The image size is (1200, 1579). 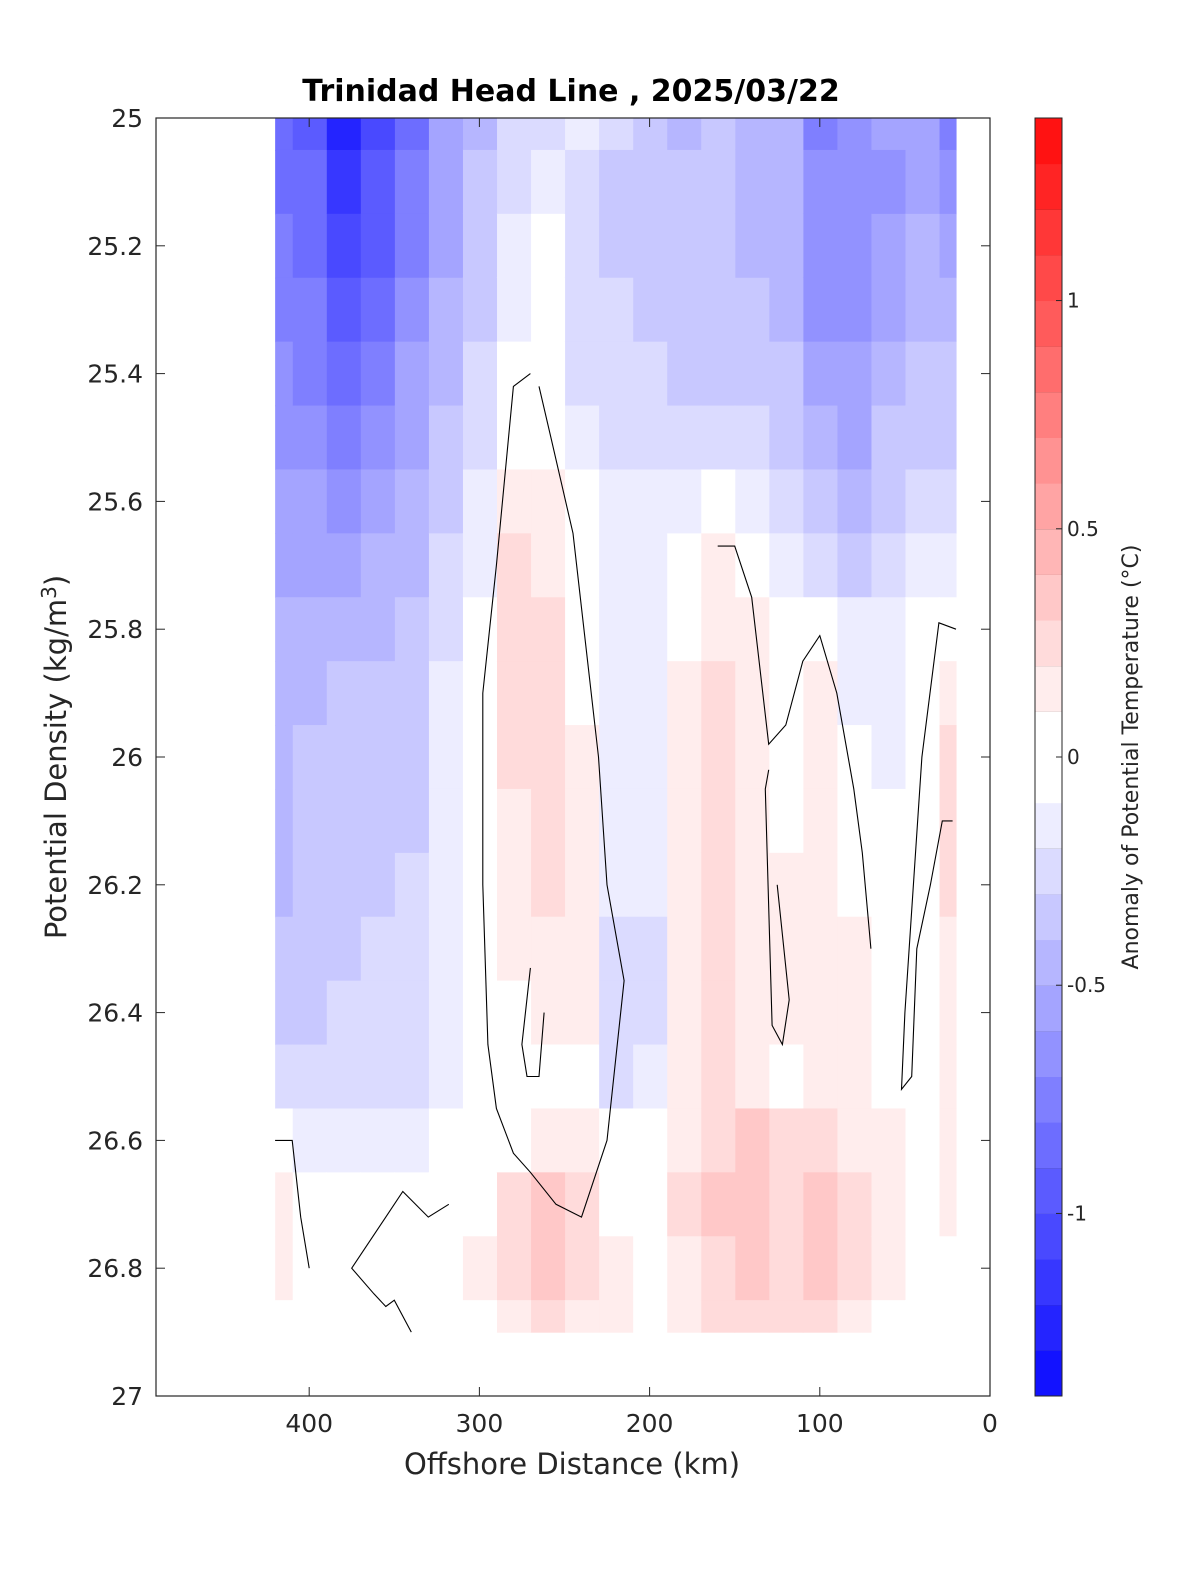 I want to click on y-axis-label: Potential Density (kg/m3), so click(x=55, y=757).